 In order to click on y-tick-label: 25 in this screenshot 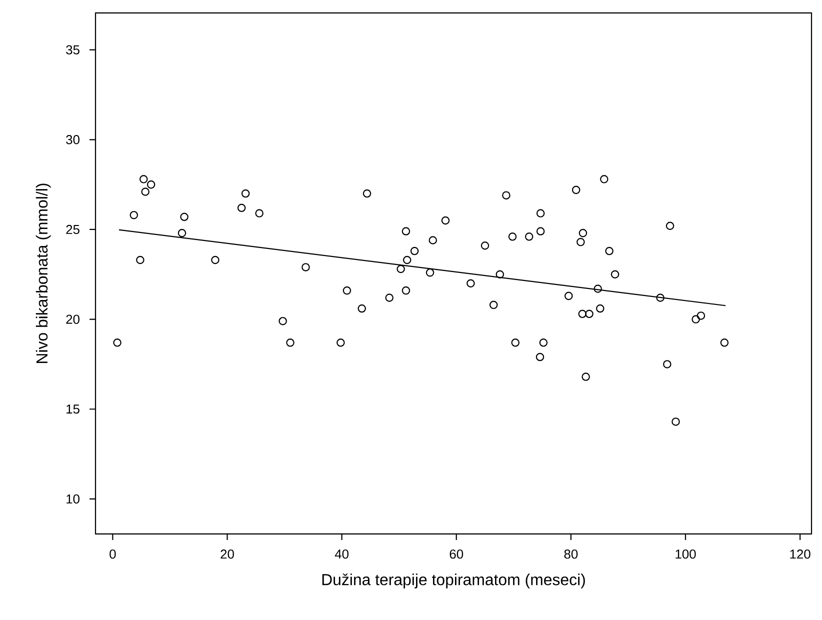, I will do `click(73, 229)`.